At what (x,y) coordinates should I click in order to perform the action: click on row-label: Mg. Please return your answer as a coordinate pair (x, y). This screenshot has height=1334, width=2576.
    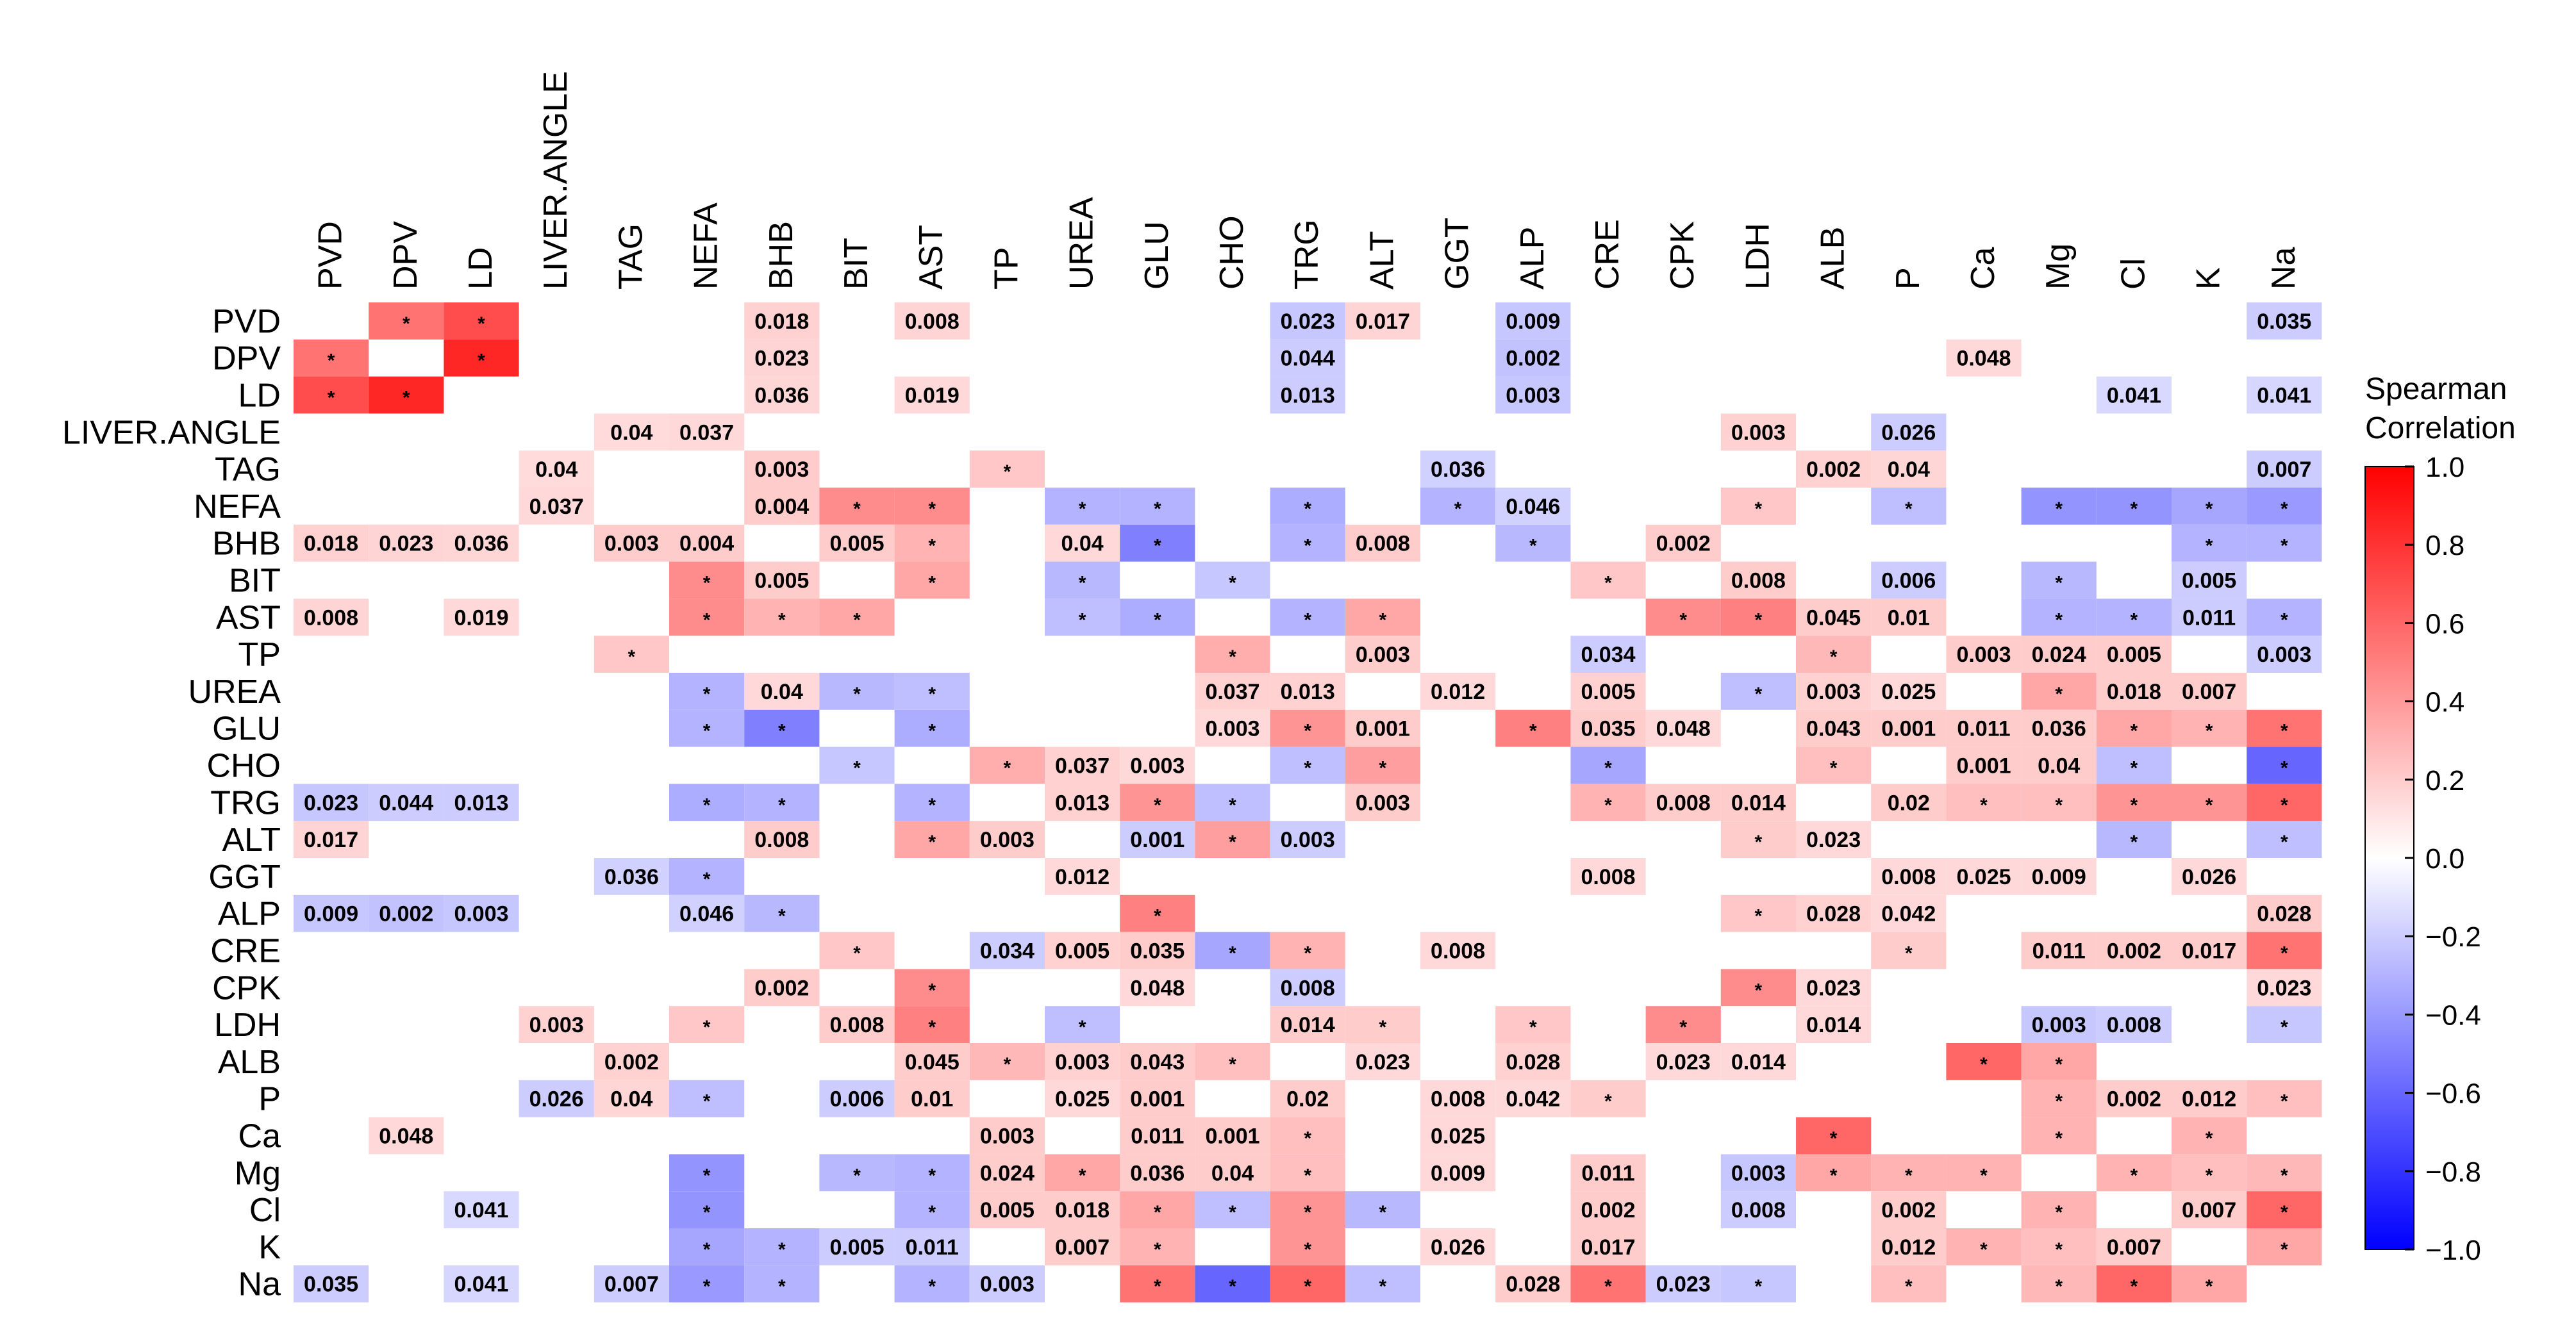
    Looking at the image, I should click on (258, 1173).